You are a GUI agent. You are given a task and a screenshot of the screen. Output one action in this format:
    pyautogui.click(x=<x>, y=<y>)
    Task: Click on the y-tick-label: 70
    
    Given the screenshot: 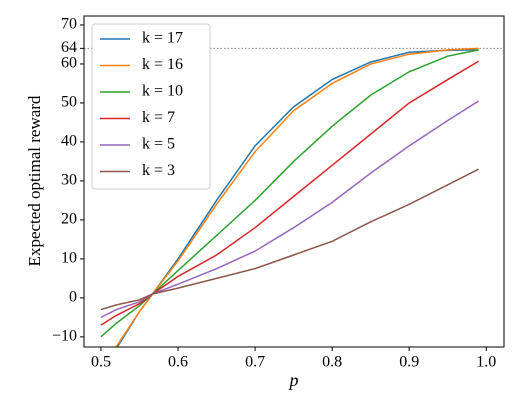 What is the action you would take?
    pyautogui.click(x=69, y=24)
    